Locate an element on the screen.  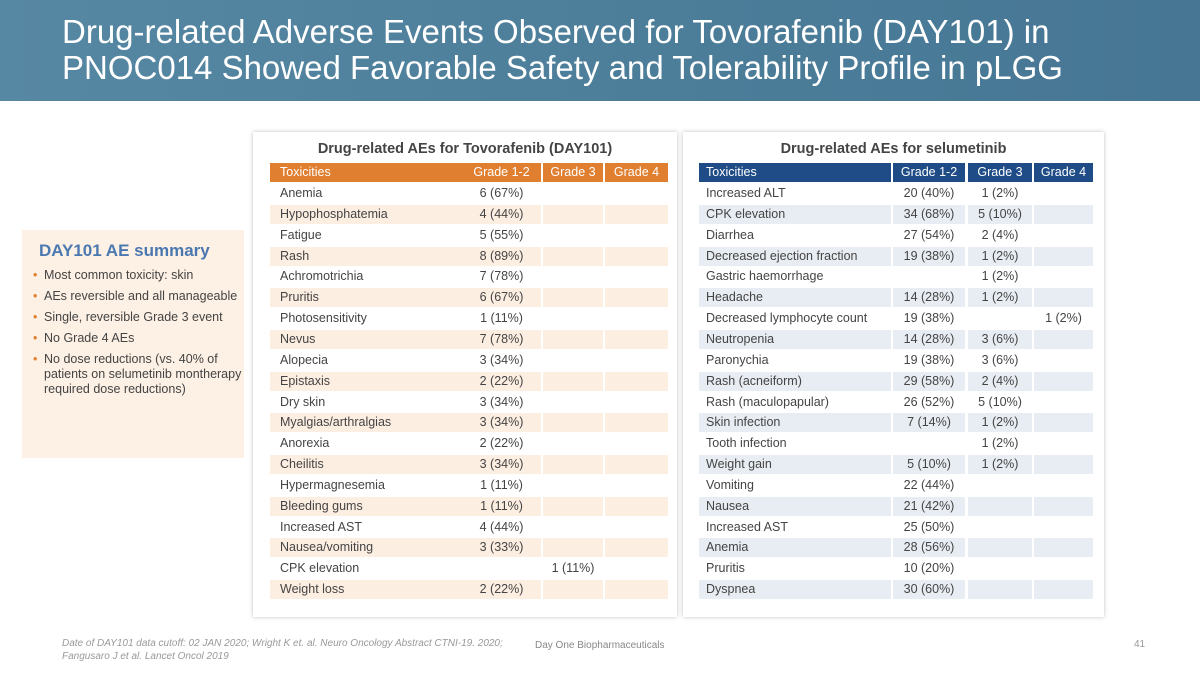
table-row: Hypophosphatemia 4 (44%) is located at coordinates (465, 214).